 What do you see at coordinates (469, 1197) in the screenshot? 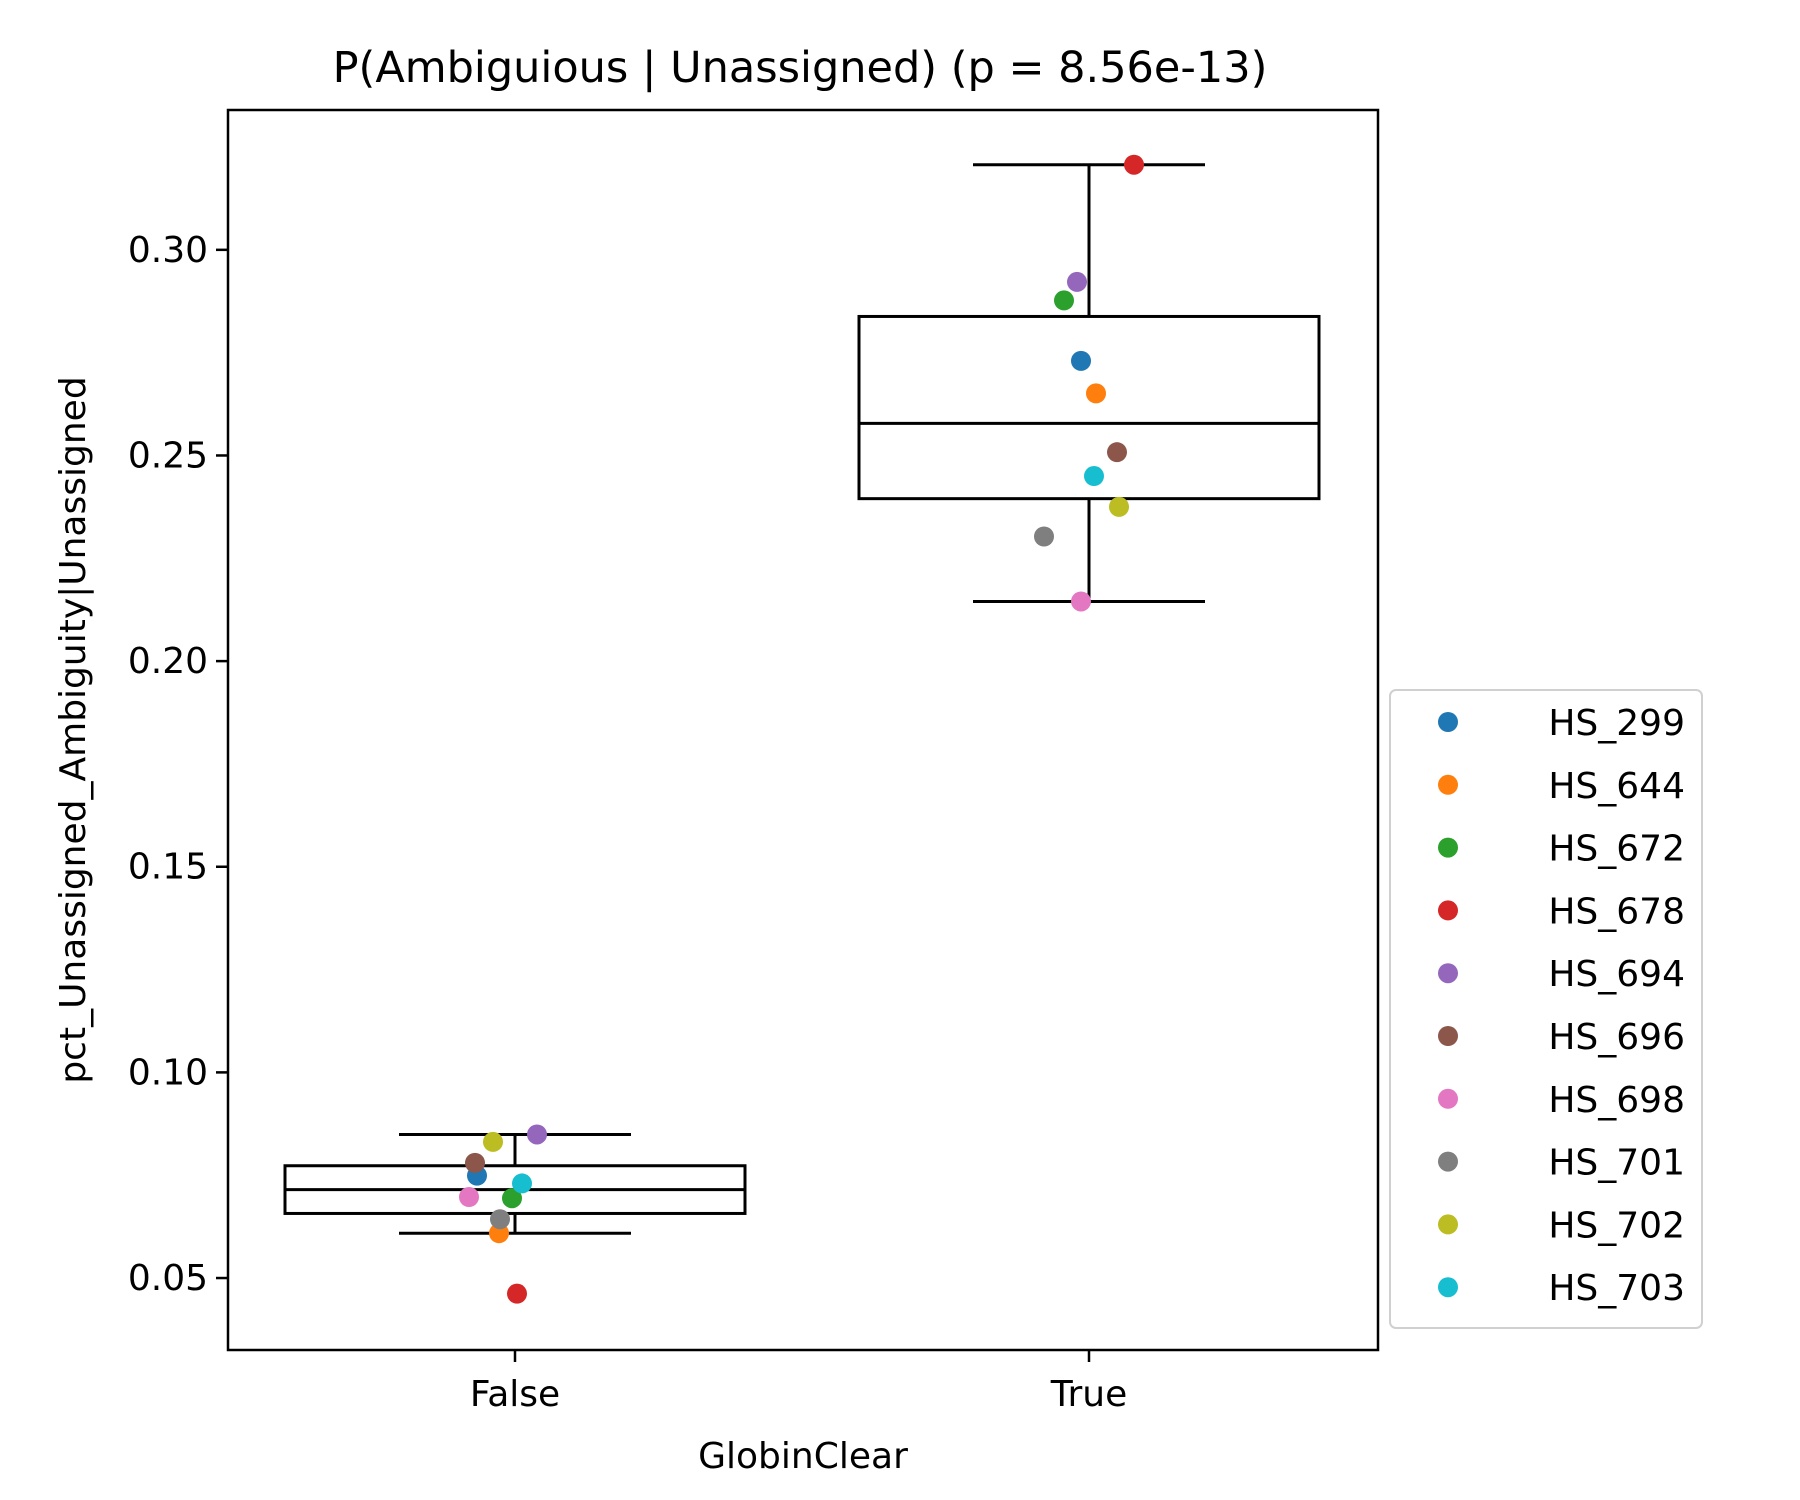
I see `point-hs-698-false` at bounding box center [469, 1197].